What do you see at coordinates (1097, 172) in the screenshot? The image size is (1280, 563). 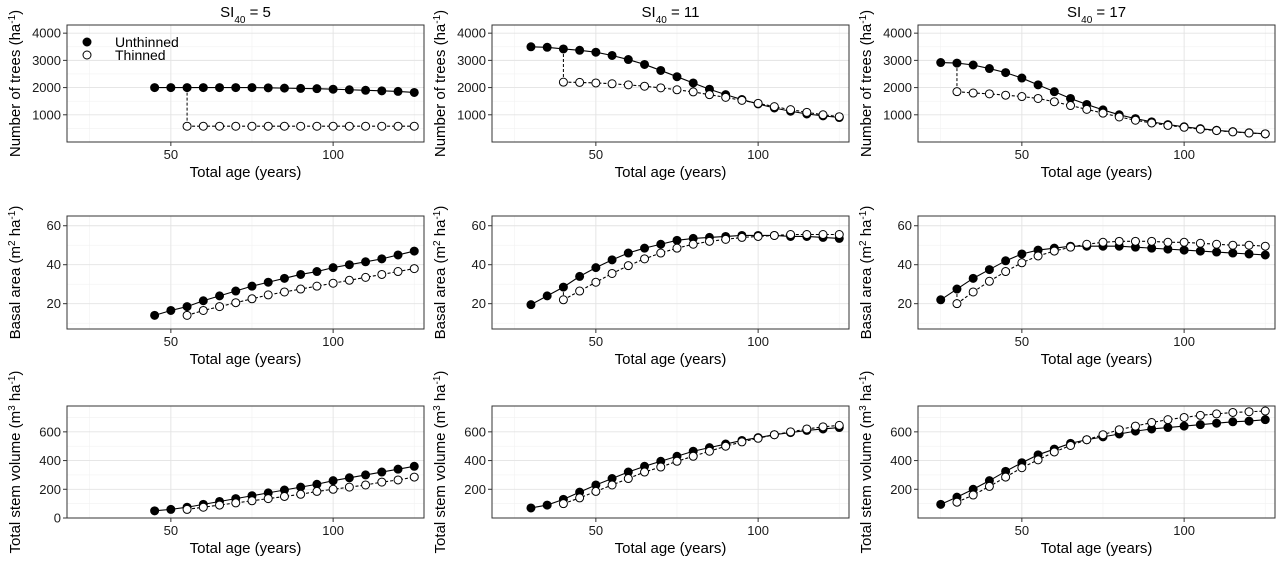 I see `x-axis-title: Total age (years)` at bounding box center [1097, 172].